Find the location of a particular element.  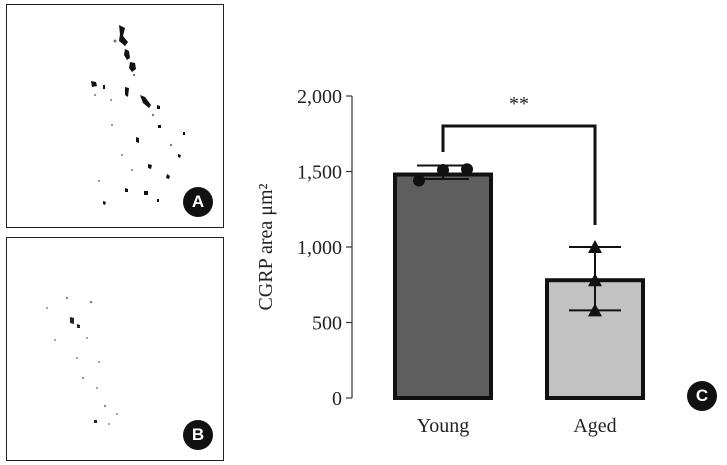

y-tick-label: 1,000 is located at coordinates (319, 248).